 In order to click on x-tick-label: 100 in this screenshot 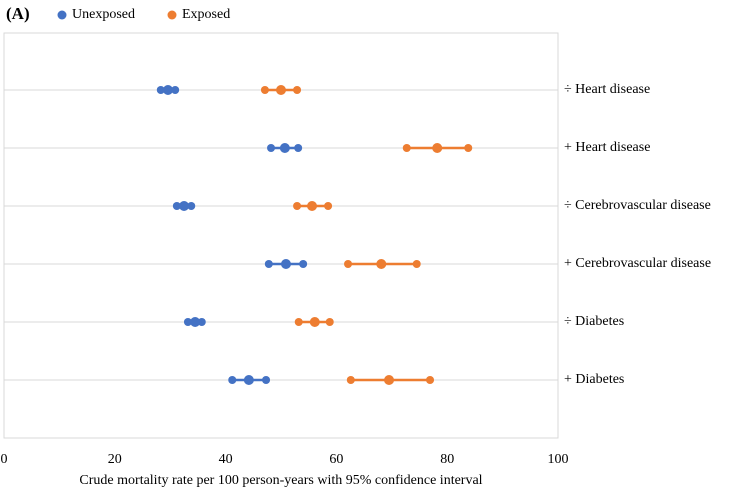, I will do `click(558, 459)`.